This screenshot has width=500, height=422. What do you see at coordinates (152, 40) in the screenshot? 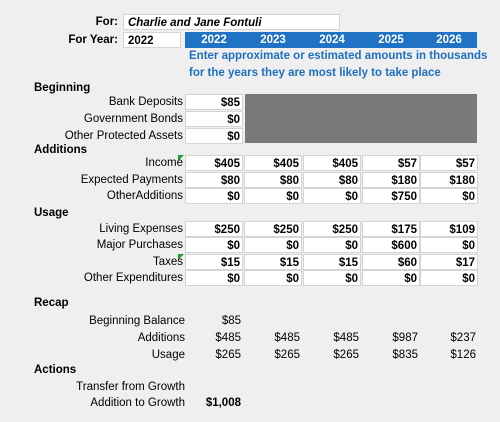
I see `start-year: 2022` at bounding box center [152, 40].